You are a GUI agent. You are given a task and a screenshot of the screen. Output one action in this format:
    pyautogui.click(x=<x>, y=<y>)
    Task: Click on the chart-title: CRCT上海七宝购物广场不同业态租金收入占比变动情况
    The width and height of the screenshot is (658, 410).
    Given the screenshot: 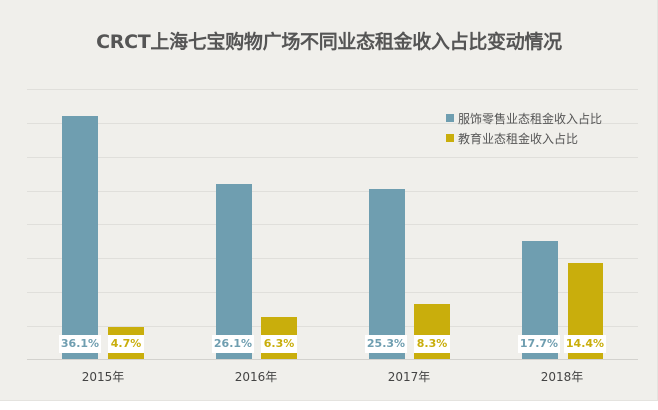 What is the action you would take?
    pyautogui.click(x=329, y=42)
    